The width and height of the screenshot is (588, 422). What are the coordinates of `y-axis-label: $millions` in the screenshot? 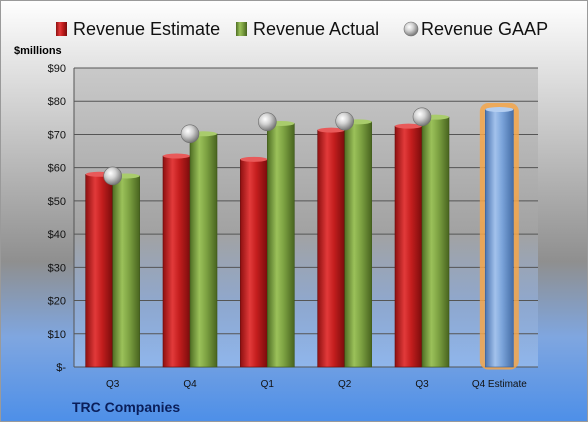 It's located at (38, 51).